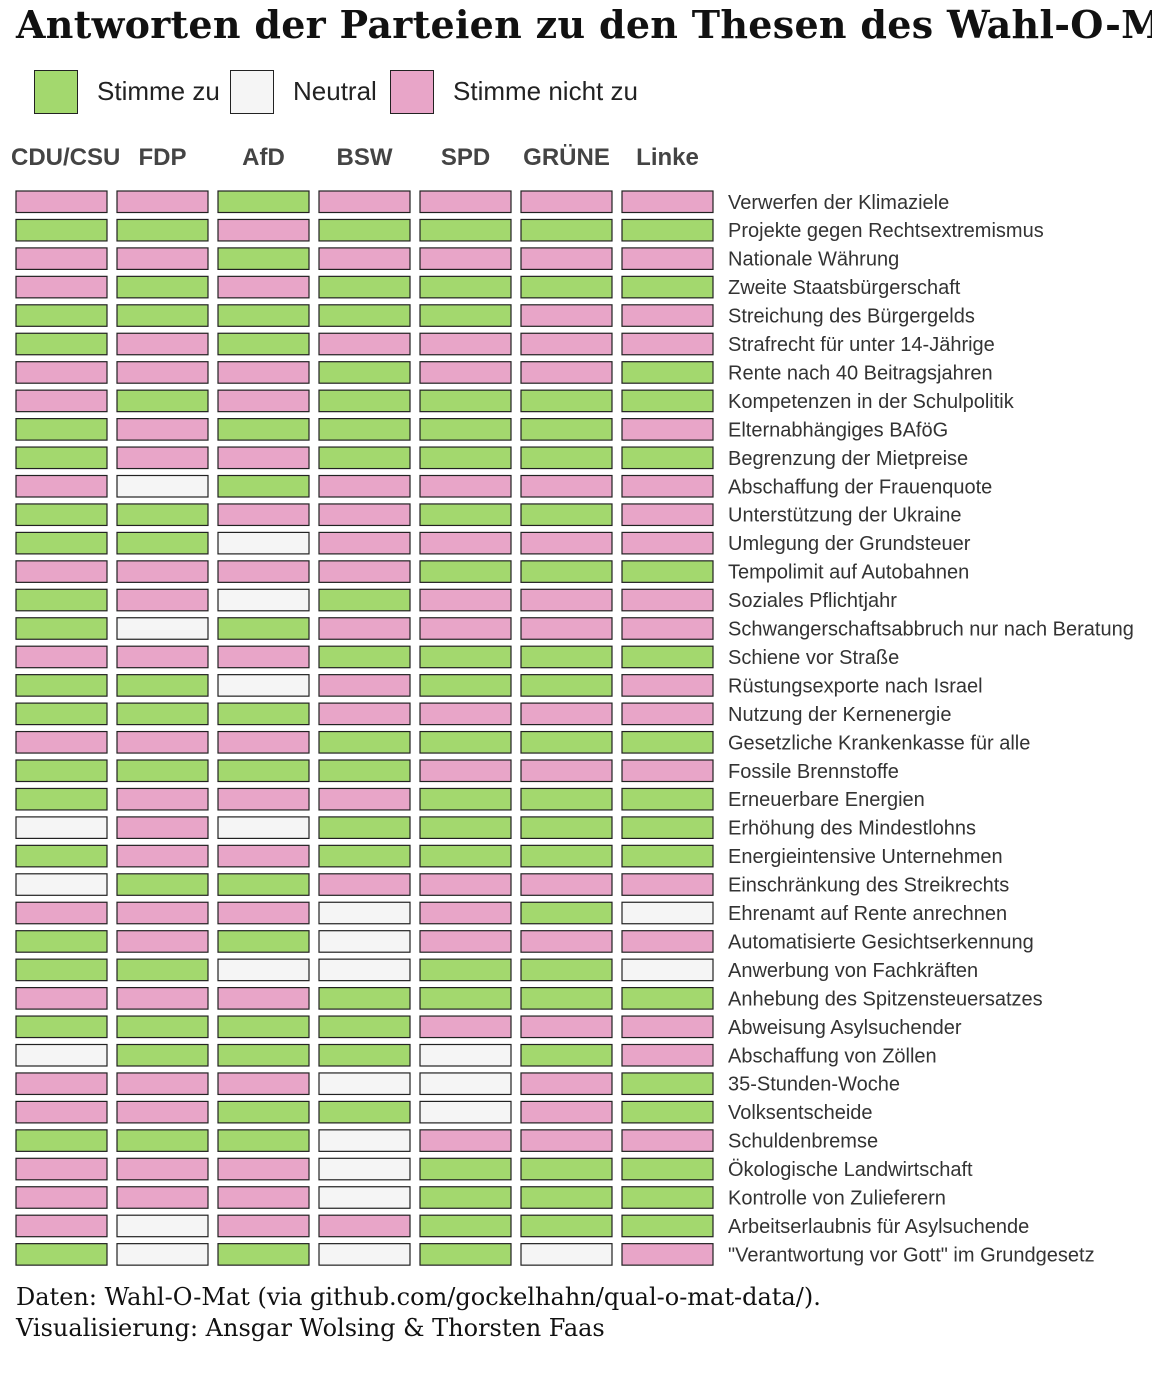 Image resolution: width=1152 pixels, height=1382 pixels. What do you see at coordinates (886, 231) in the screenshot?
I see `row-label: Projekte gegen Rechtsextremismus` at bounding box center [886, 231].